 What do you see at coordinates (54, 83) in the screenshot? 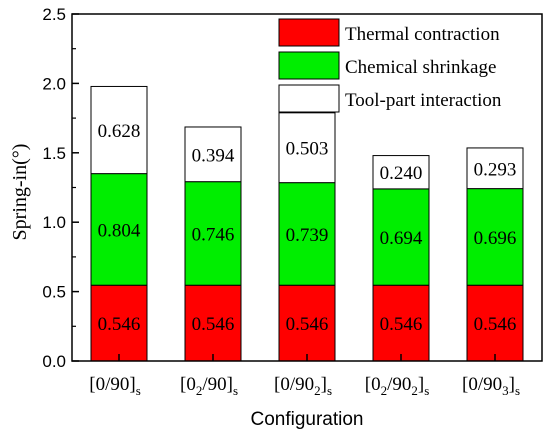
I see `y-tick-label: 2.0` at bounding box center [54, 83].